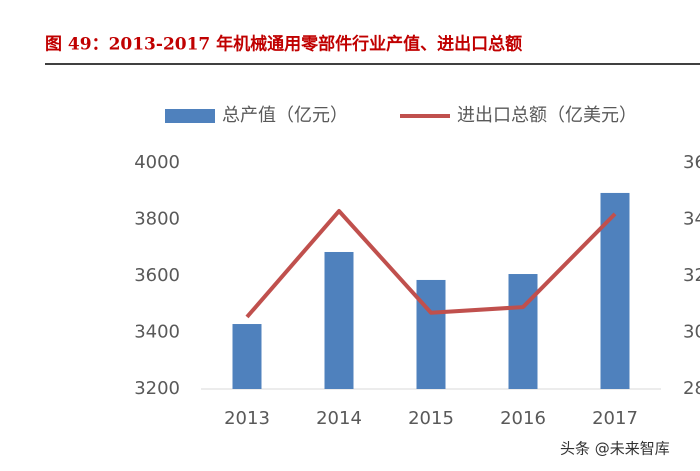  What do you see at coordinates (431, 418) in the screenshot?
I see `x-tick-label: 2015` at bounding box center [431, 418].